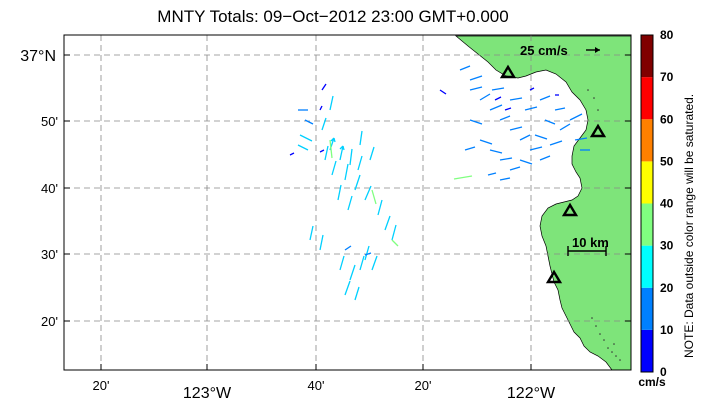  Describe the element at coordinates (604, 225) in the screenshot. I see `coast-shading` at that location.